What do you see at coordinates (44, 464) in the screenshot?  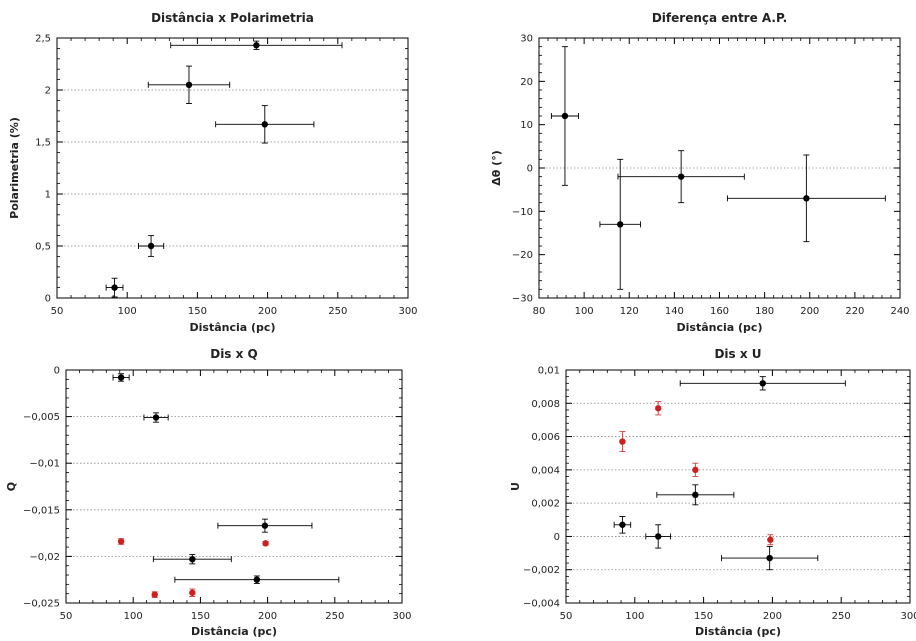 I see `y-tick-label: −0,01` at bounding box center [44, 464].